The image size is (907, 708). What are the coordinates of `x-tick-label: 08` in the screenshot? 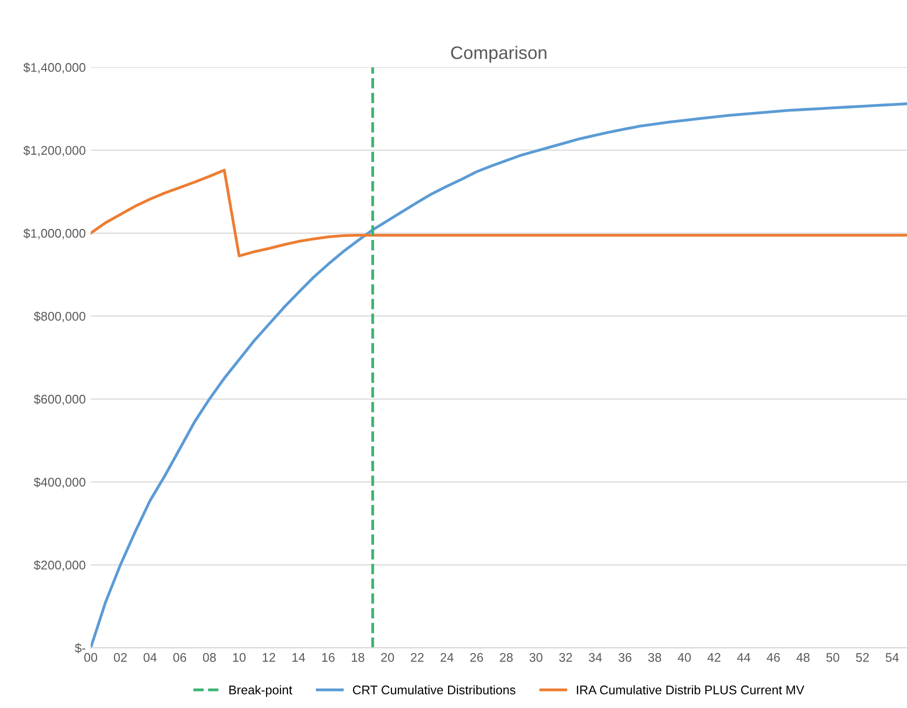 It's located at (209, 657).